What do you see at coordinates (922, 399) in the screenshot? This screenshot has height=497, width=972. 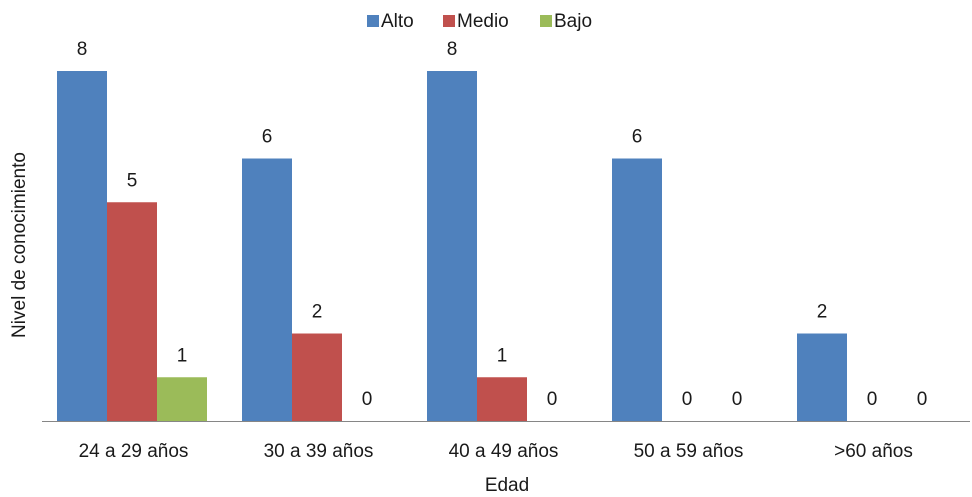 I see `data-label-bajo-5: 0` at bounding box center [922, 399].